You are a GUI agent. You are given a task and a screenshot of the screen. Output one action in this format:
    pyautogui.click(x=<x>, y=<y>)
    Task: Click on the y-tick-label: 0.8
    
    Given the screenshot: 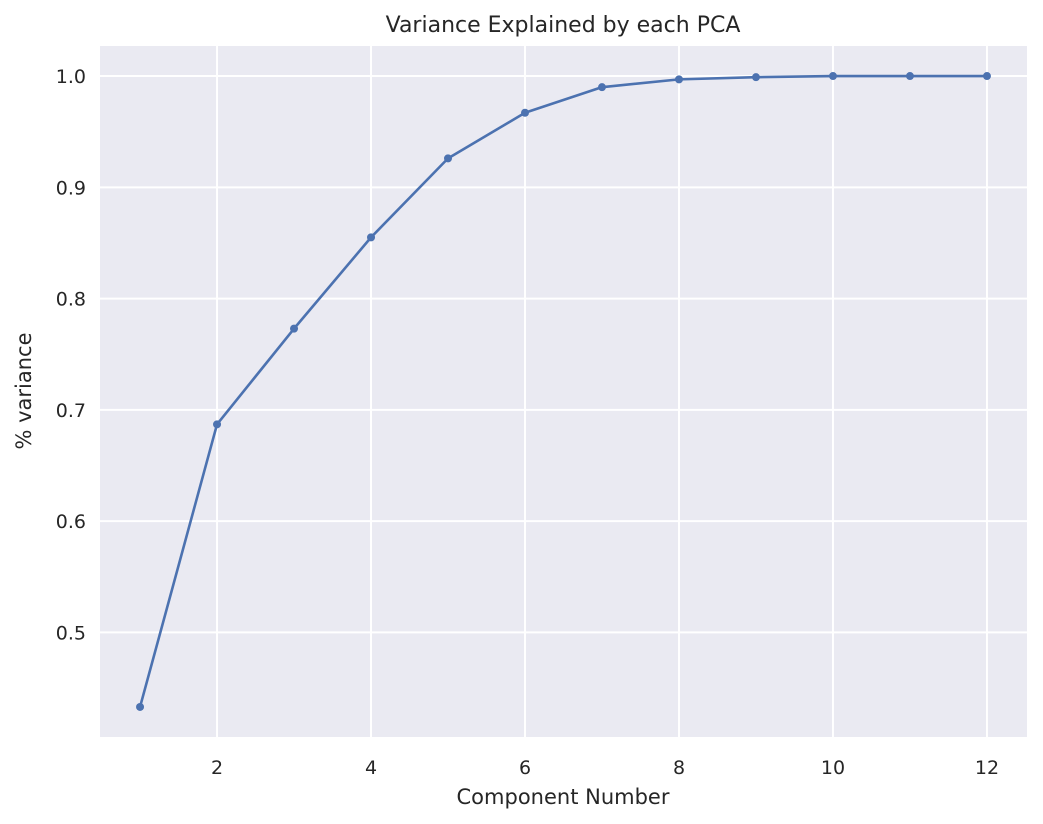 What is the action you would take?
    pyautogui.click(x=71, y=300)
    